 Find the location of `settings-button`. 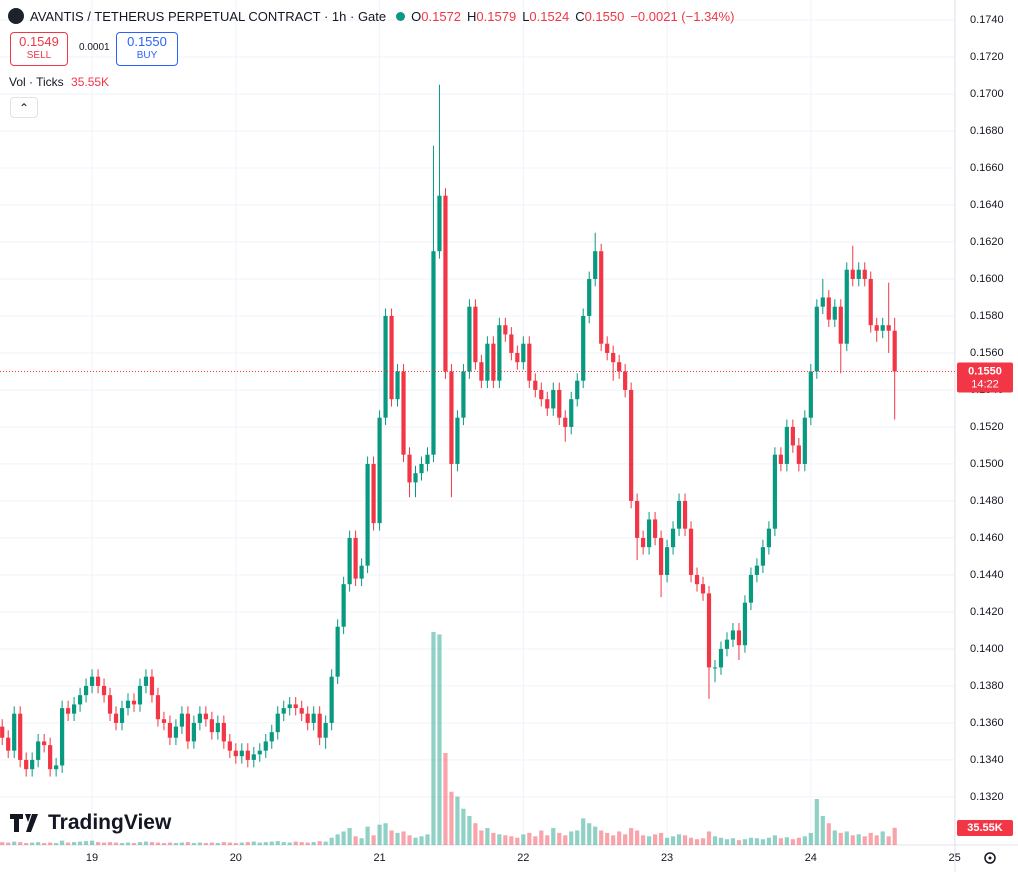

settings-button is located at coordinates (990, 858).